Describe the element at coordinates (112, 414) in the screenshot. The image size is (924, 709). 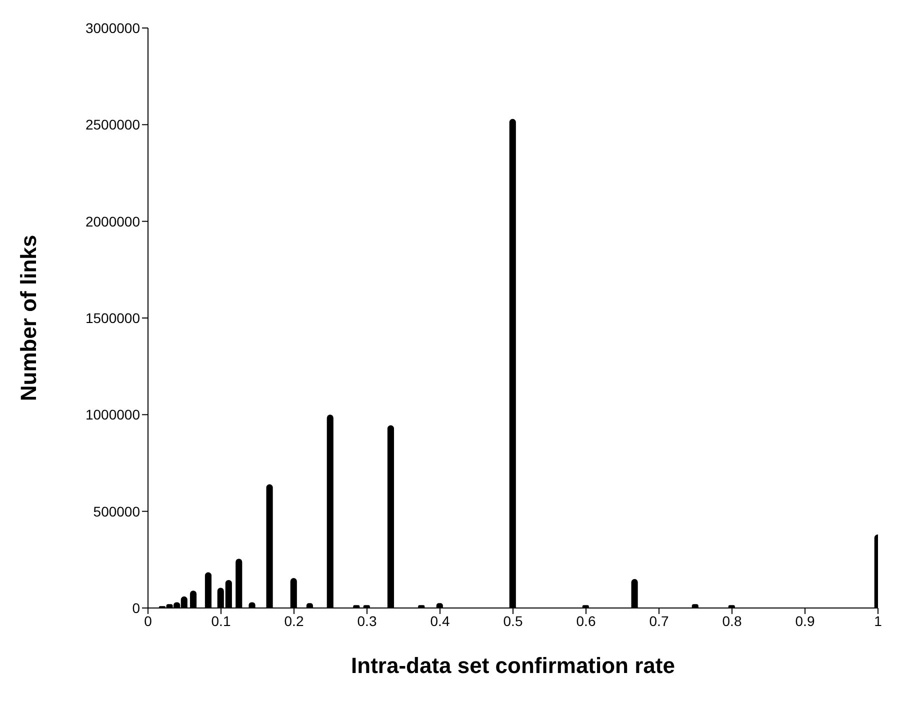
I see `y-tick-label: 1000000` at that location.